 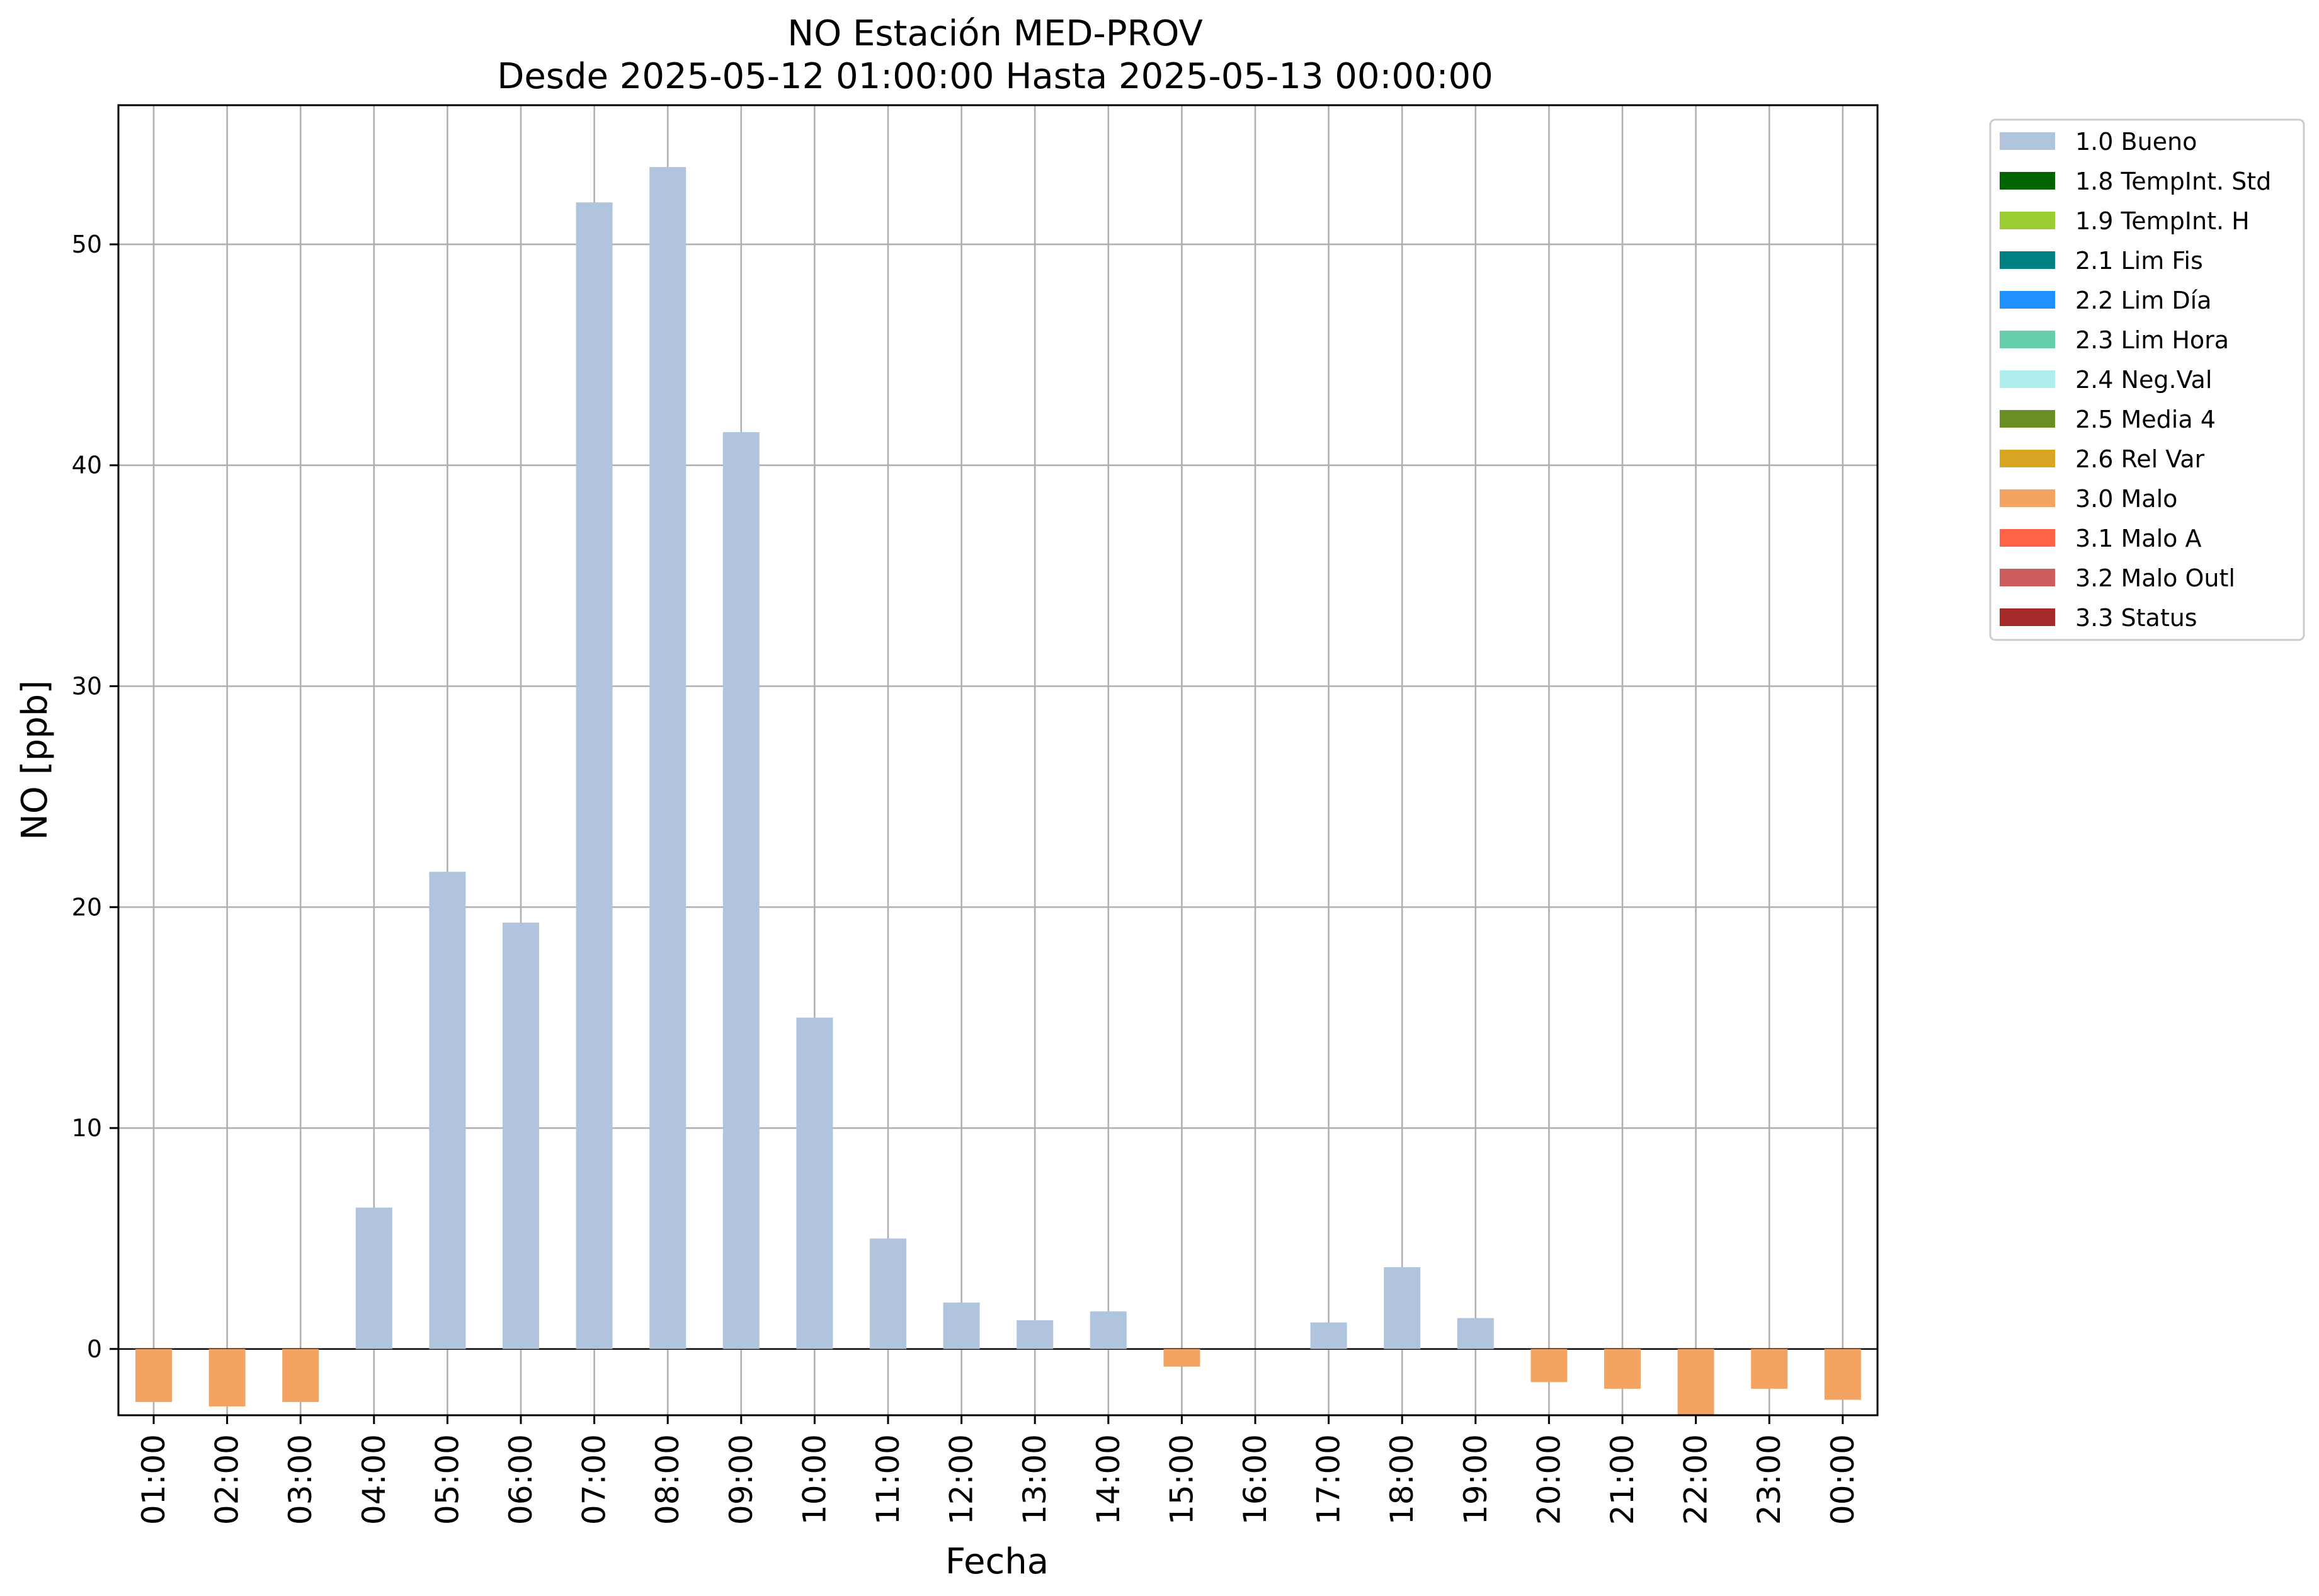 I want to click on x-tick-label: 00:00, so click(x=1843, y=1479).